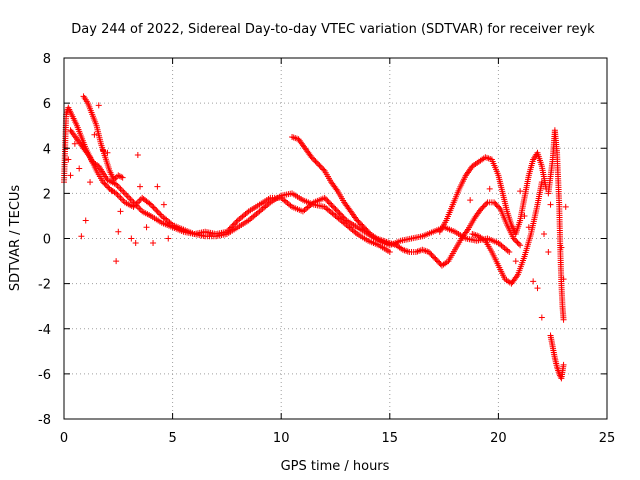  What do you see at coordinates (44, 375) in the screenshot?
I see `y-tick-label: -6` at bounding box center [44, 375].